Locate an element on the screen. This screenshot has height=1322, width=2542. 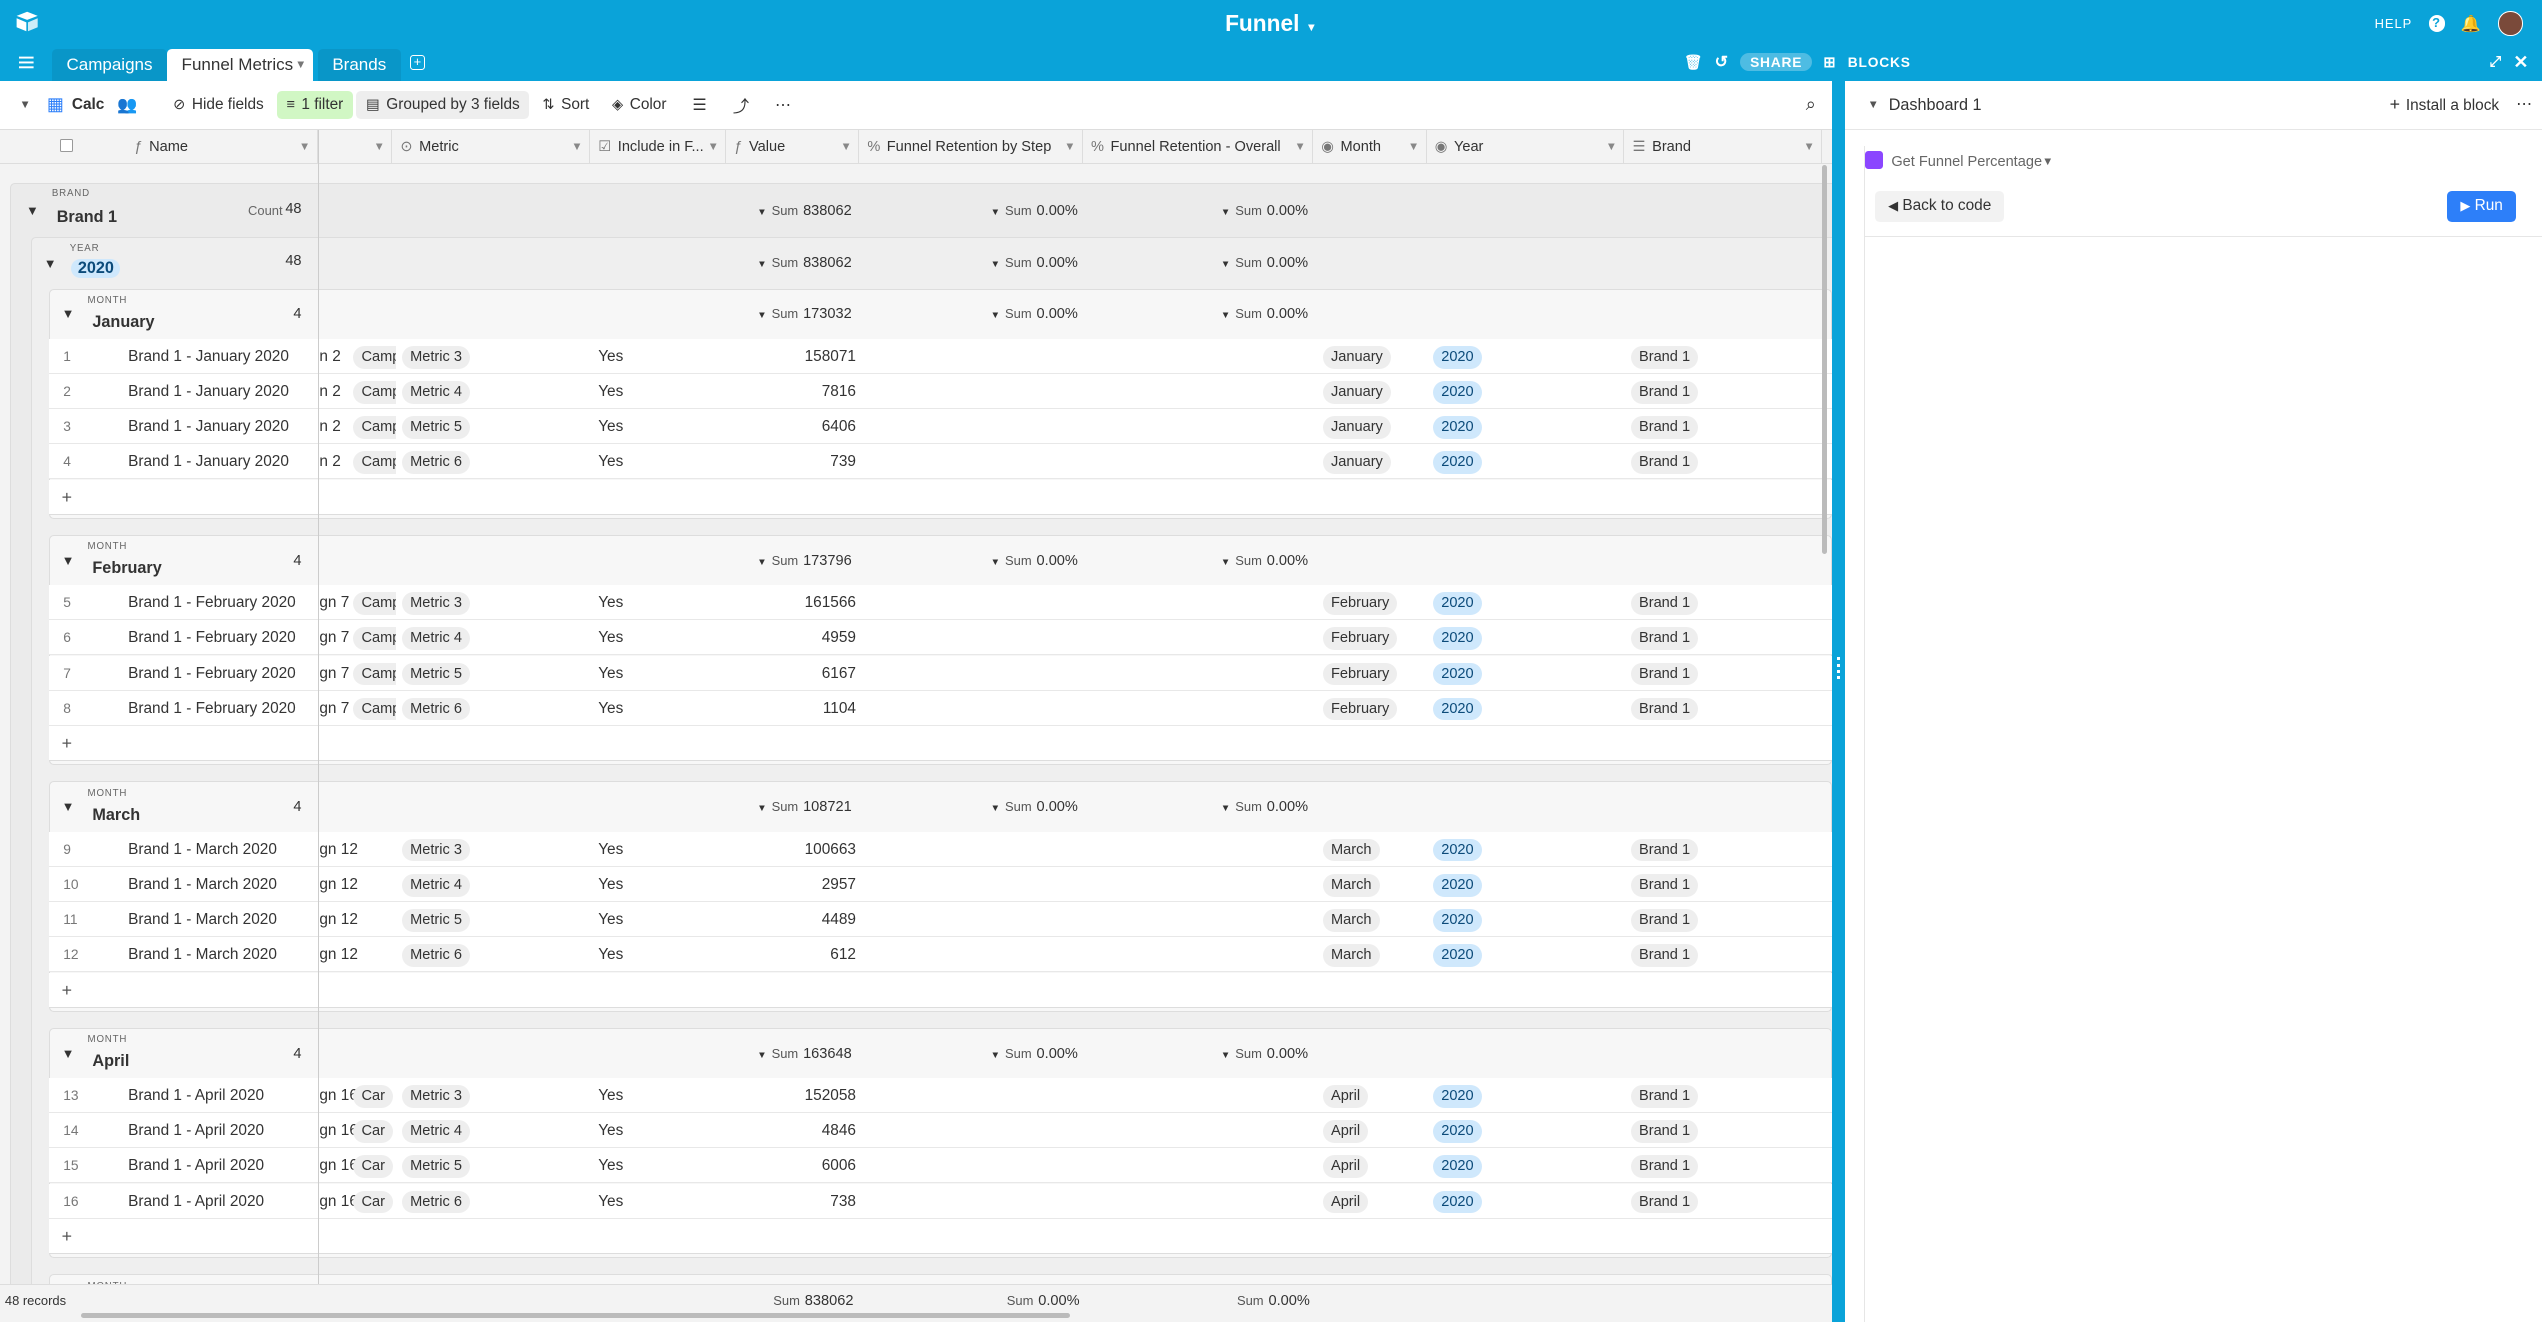
help-icon: ? is located at coordinates (2436, 23).